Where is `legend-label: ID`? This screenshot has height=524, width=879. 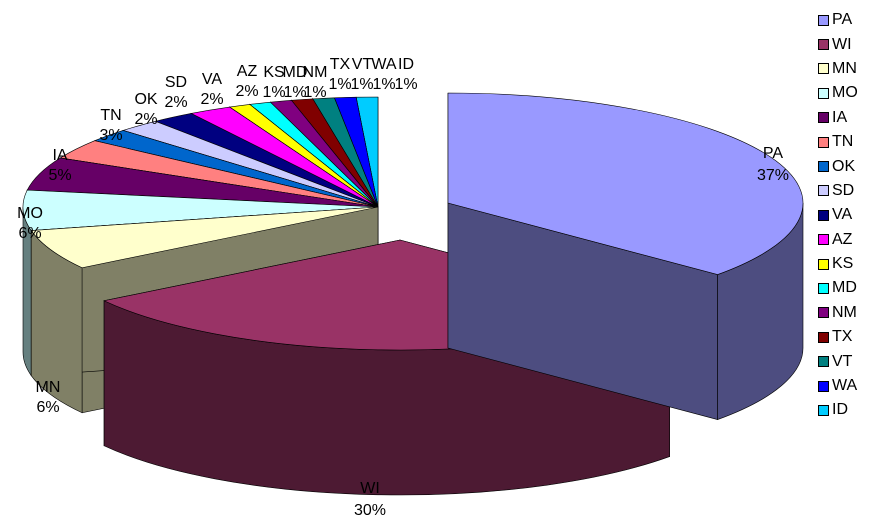 legend-label: ID is located at coordinates (840, 410).